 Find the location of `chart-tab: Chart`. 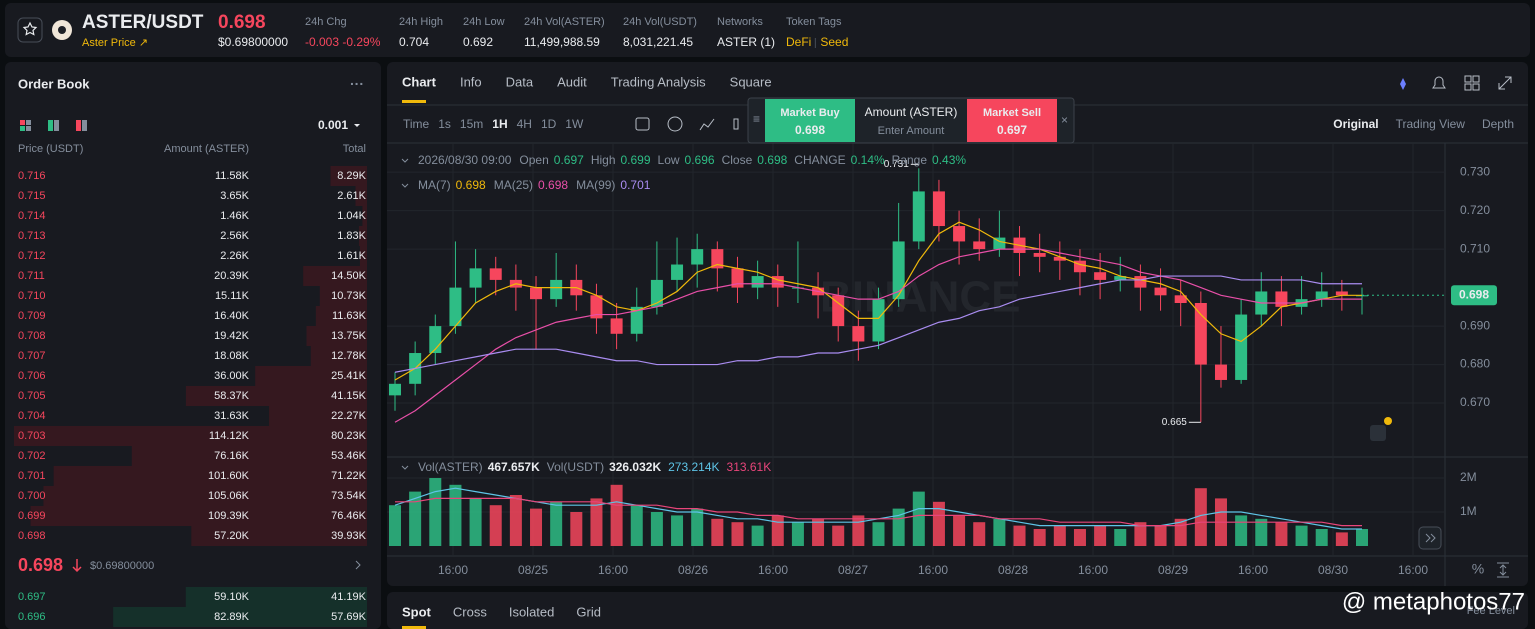

chart-tab: Chart is located at coordinates (419, 81).